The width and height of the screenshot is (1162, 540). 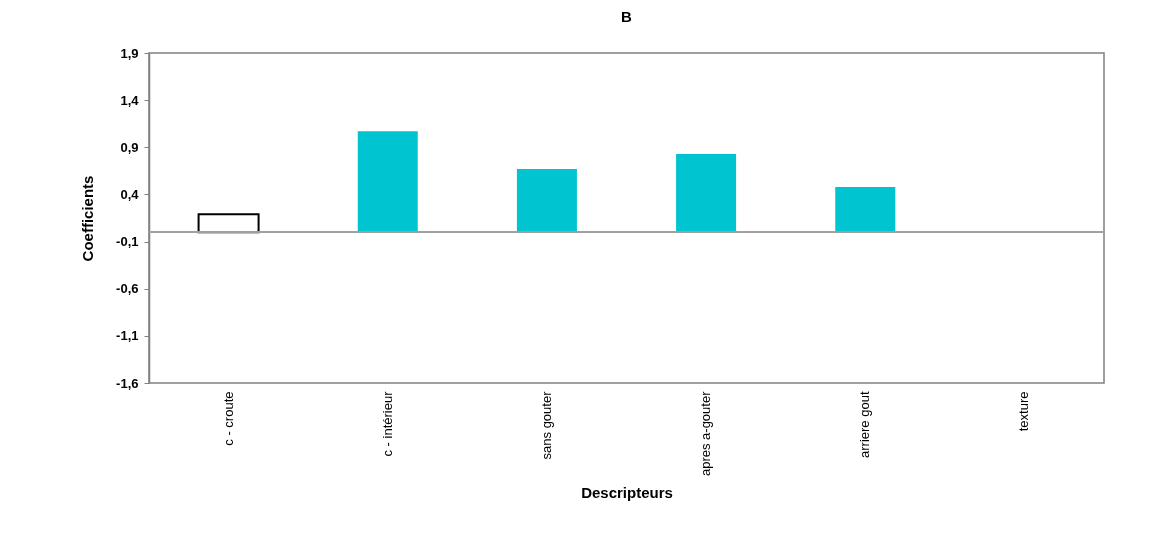 What do you see at coordinates (127, 336) in the screenshot?
I see `y-tick-label: -1,1` at bounding box center [127, 336].